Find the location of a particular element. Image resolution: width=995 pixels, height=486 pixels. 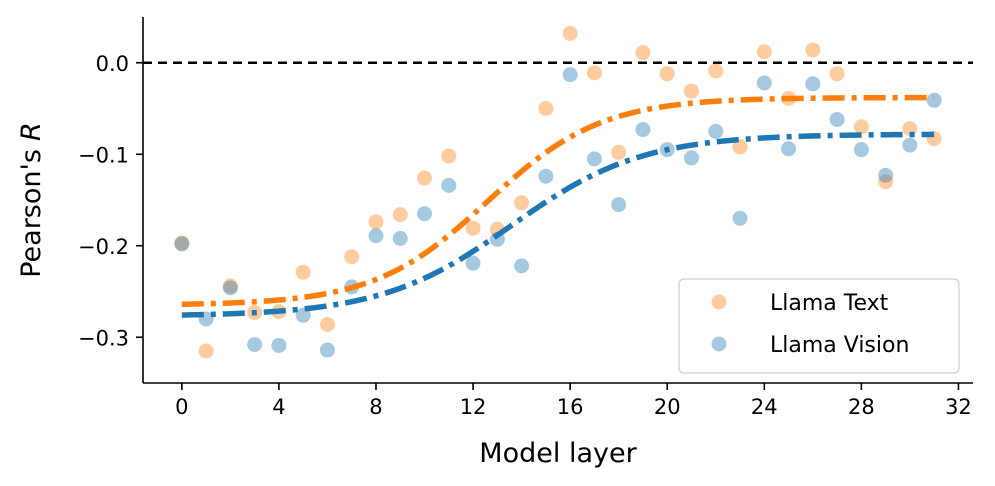

legend-label-llama-text: Llama Text is located at coordinates (829, 303).